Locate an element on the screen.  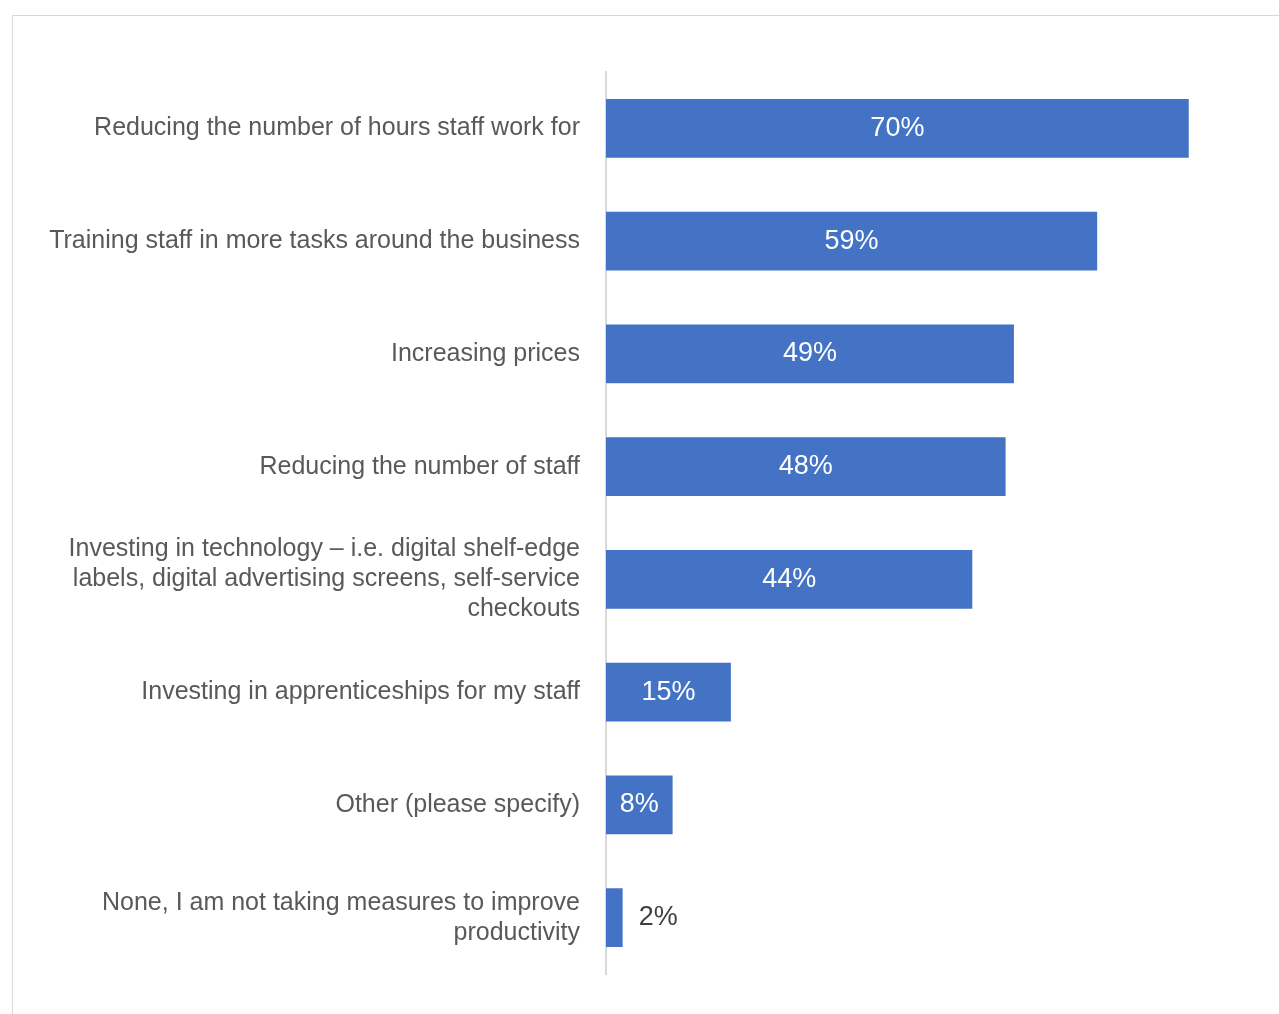
data-label: 70% is located at coordinates (897, 126).